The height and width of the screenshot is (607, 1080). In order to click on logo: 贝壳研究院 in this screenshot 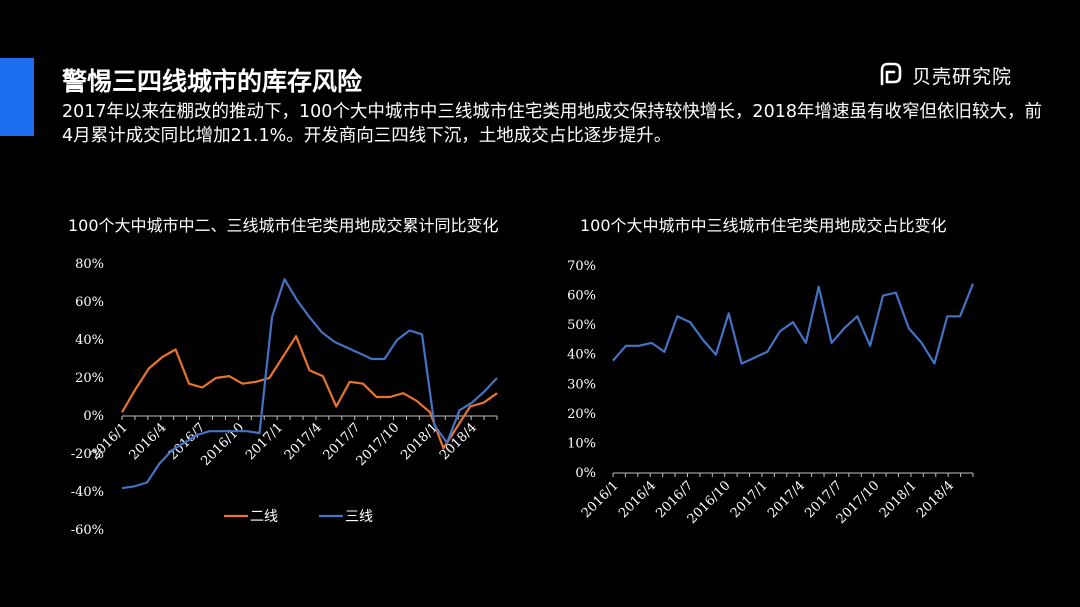, I will do `click(944, 75)`.